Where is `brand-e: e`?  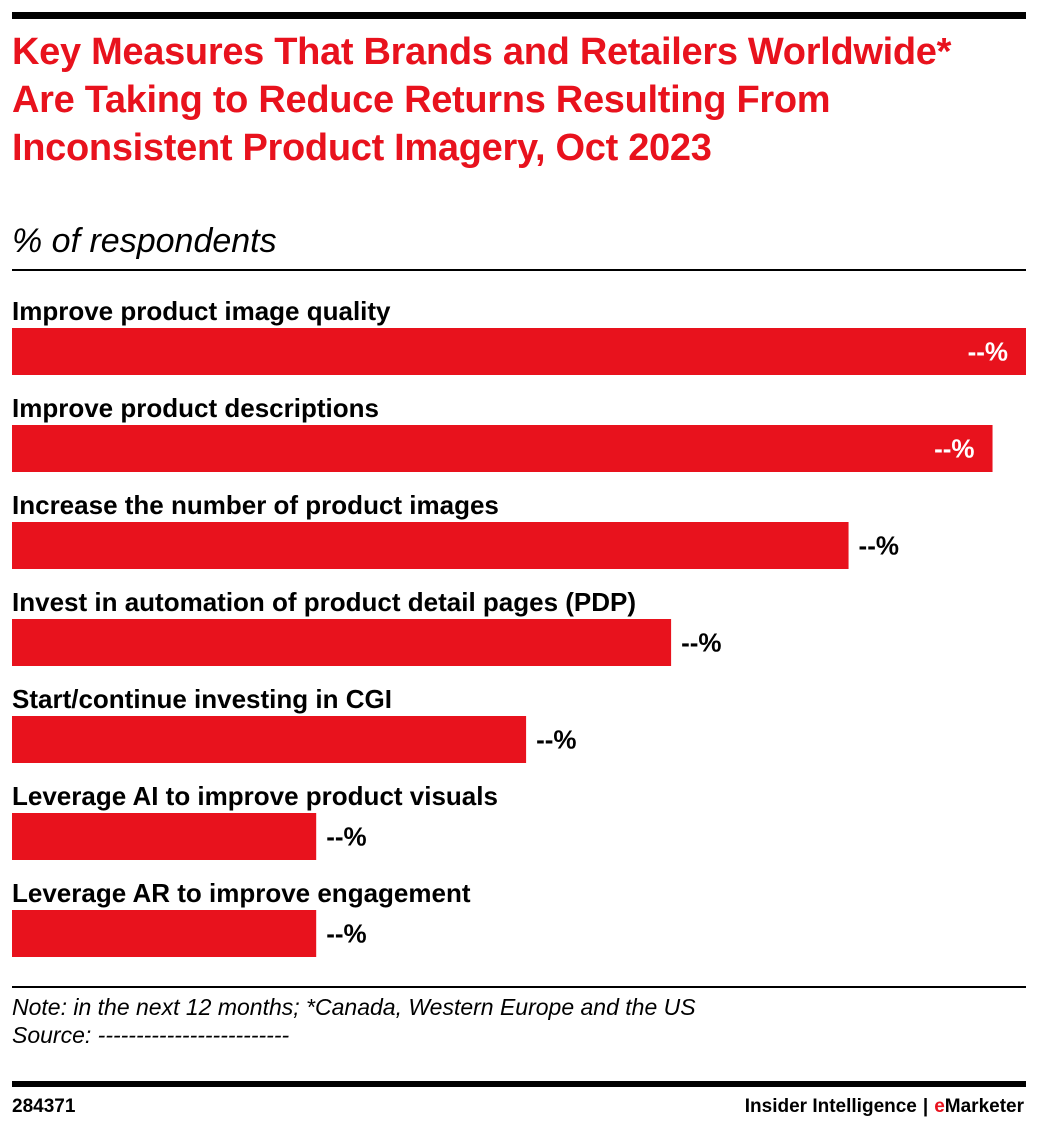 brand-e: e is located at coordinates (939, 1106).